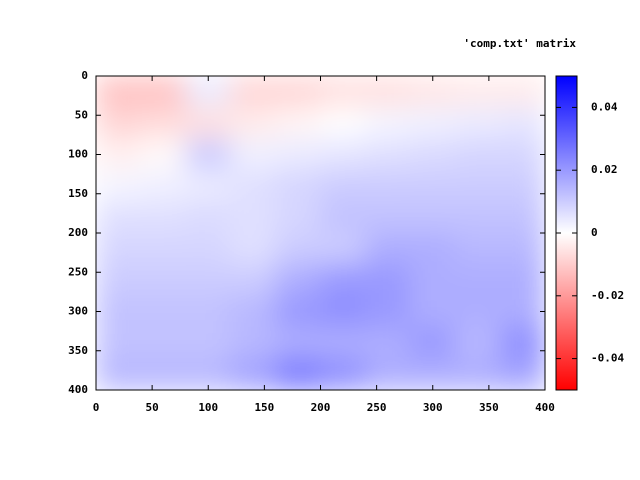 This screenshot has height=480, width=640. I want to click on y-tick-label: 200, so click(78, 232).